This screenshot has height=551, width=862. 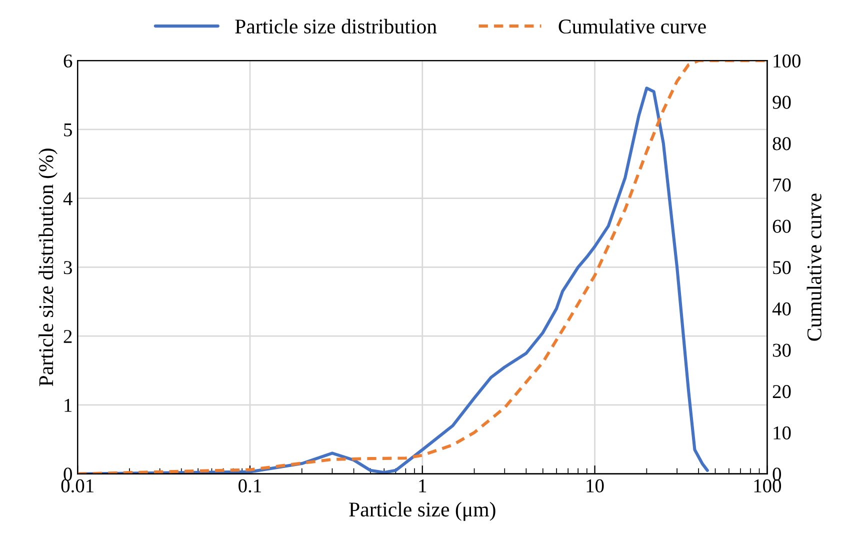 I want to click on x-tick-label: 0.01, so click(x=77, y=485).